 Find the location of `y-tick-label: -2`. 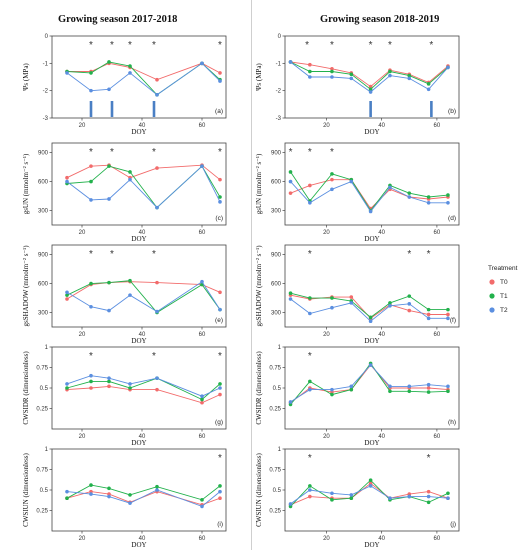

y-tick-label: -2 is located at coordinates (279, 92).